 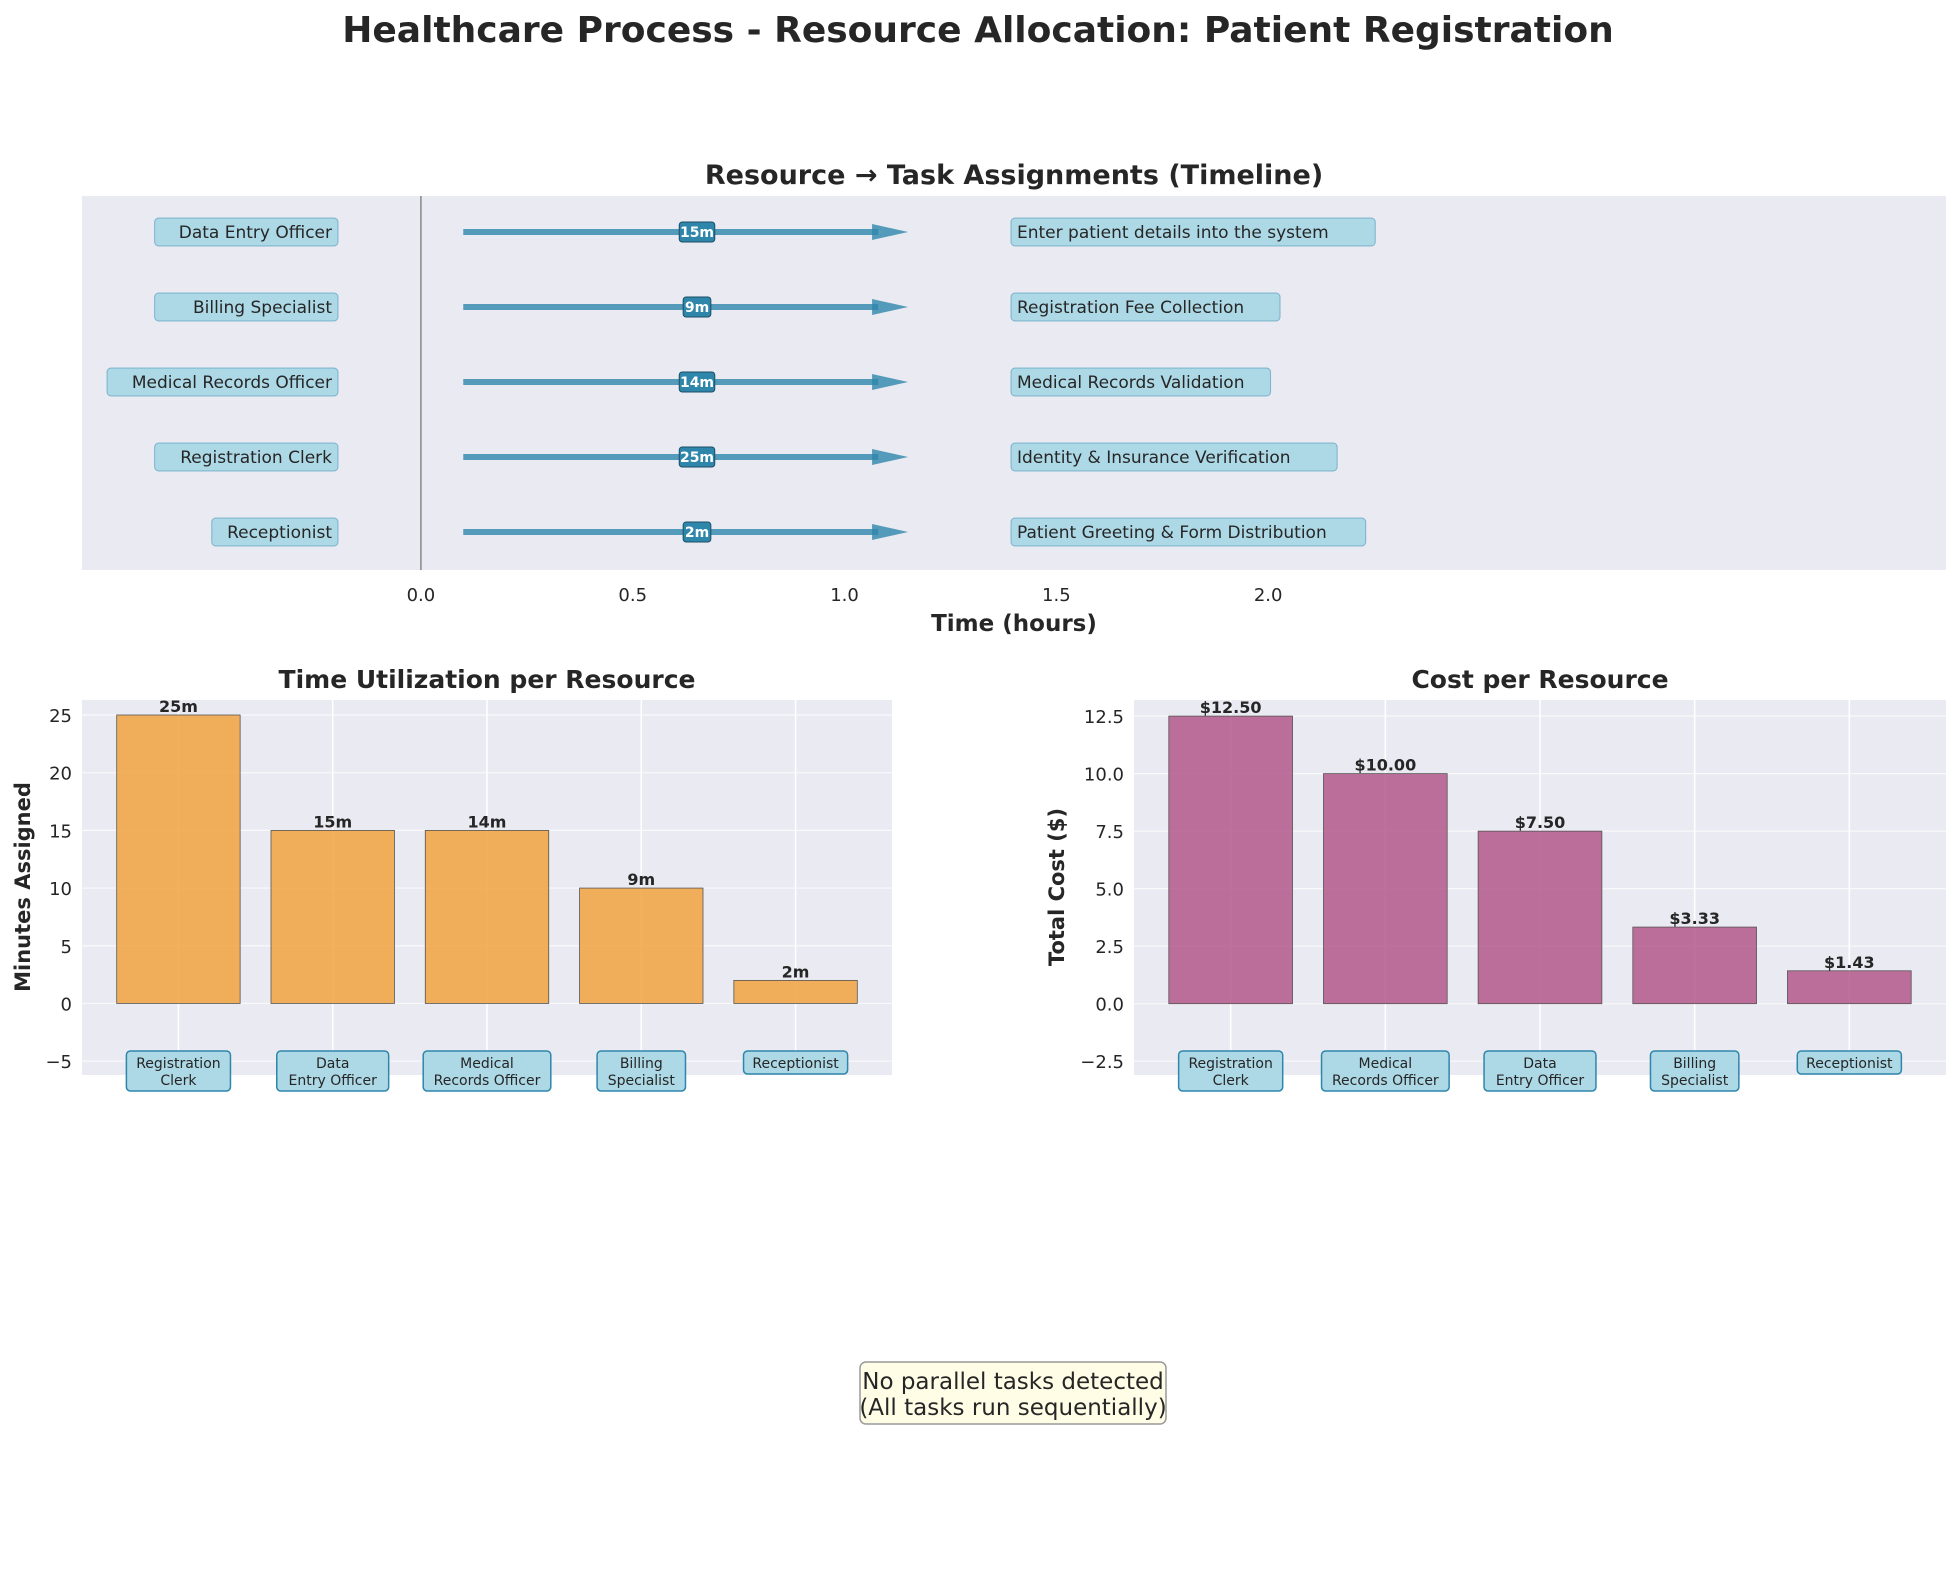 I want to click on duration-label: 25m, so click(x=697, y=458).